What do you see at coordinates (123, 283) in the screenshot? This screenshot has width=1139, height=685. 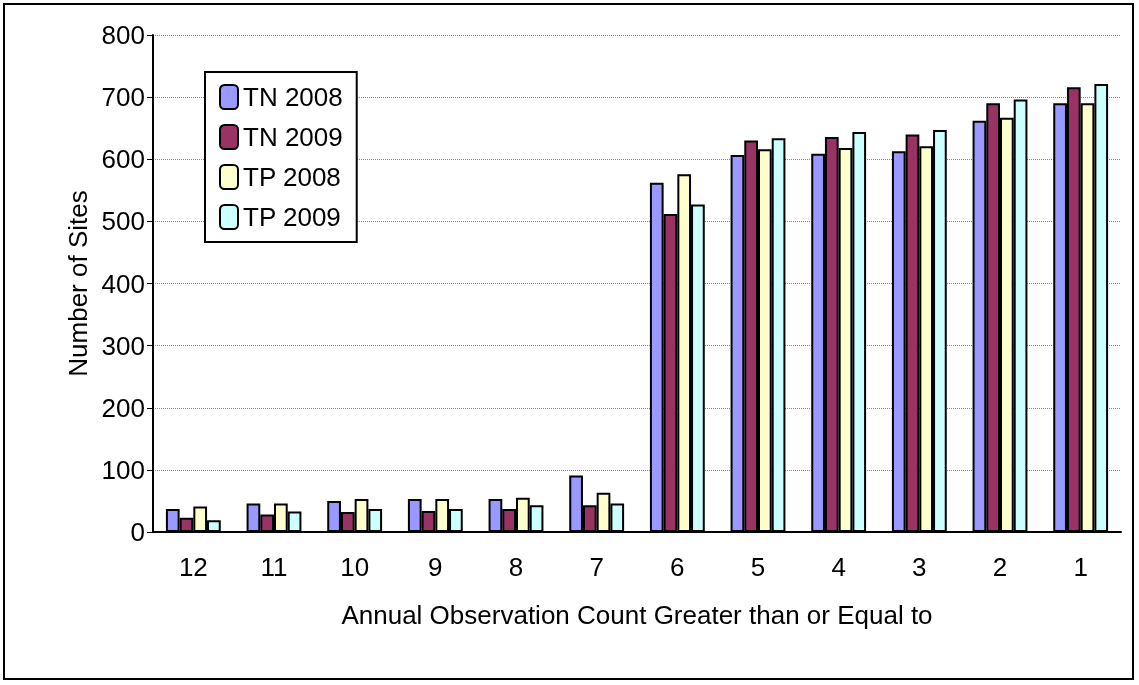 I see `y-tick-label: 400` at bounding box center [123, 283].